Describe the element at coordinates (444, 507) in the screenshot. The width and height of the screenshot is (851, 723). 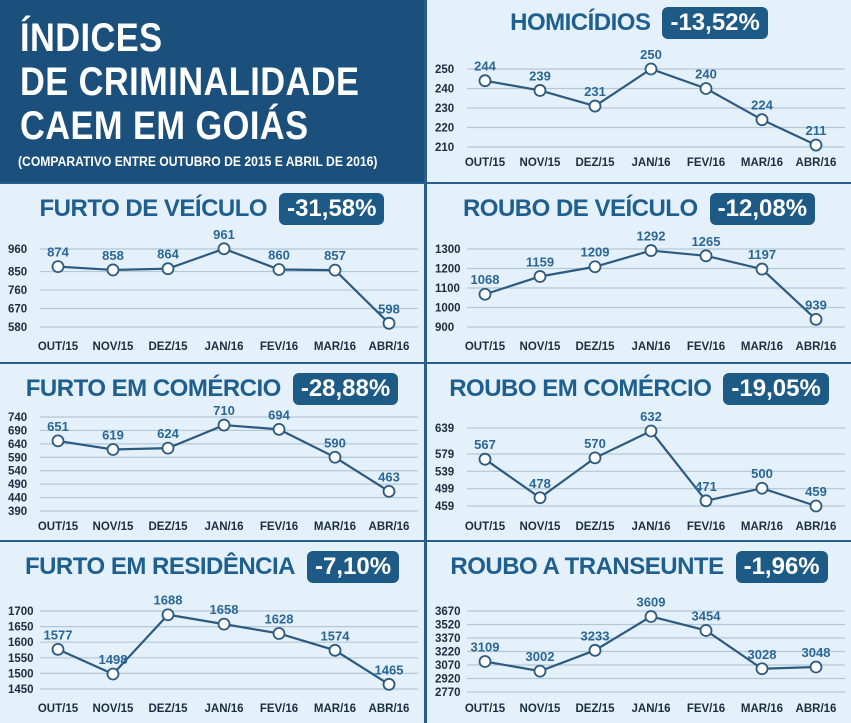
I see `y-tick-label: 459` at that location.